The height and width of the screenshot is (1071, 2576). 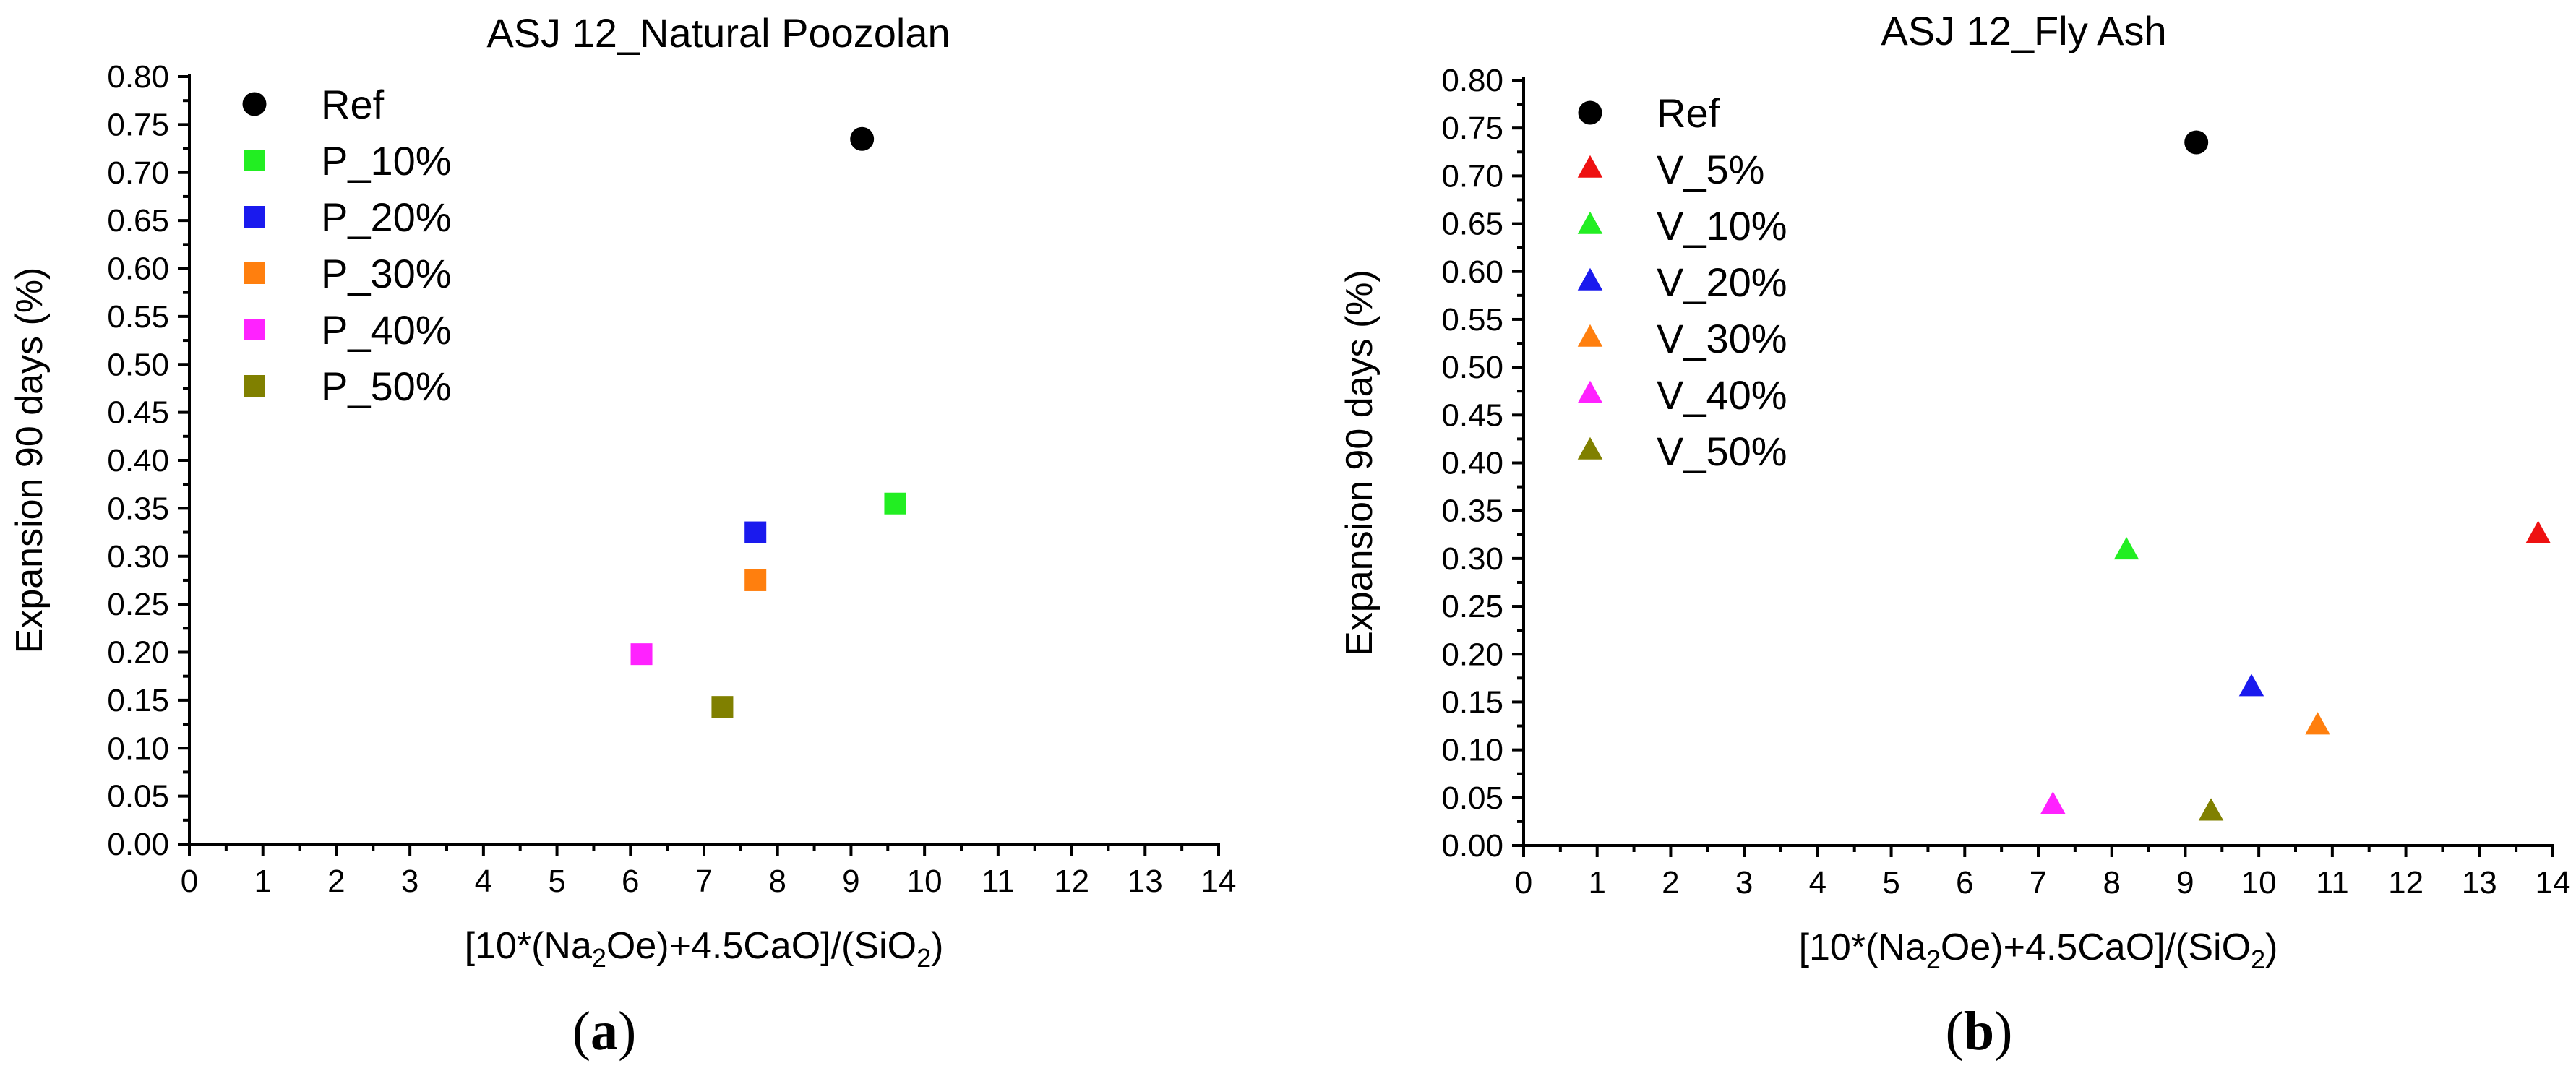 What do you see at coordinates (1722, 226) in the screenshot?
I see `legend-label: V_10%` at bounding box center [1722, 226].